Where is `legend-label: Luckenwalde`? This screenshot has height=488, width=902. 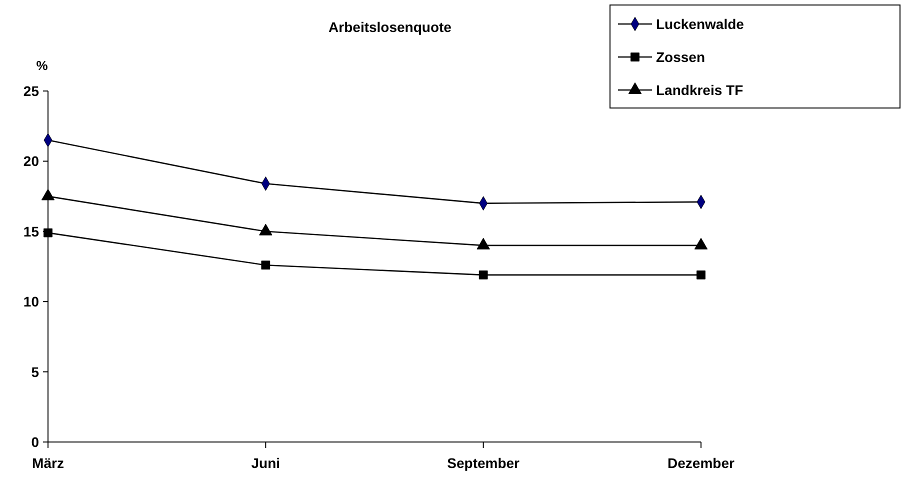 legend-label: Luckenwalde is located at coordinates (700, 24).